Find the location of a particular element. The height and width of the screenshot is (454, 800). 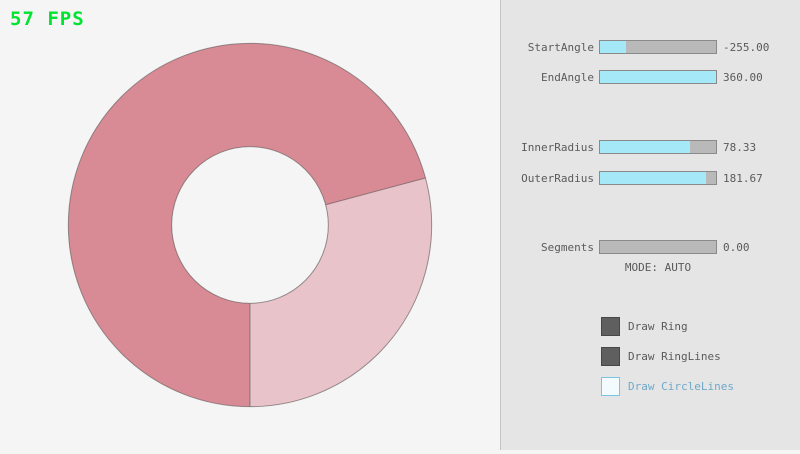

start-angle-label: StartAngle is located at coordinates (560, 47).